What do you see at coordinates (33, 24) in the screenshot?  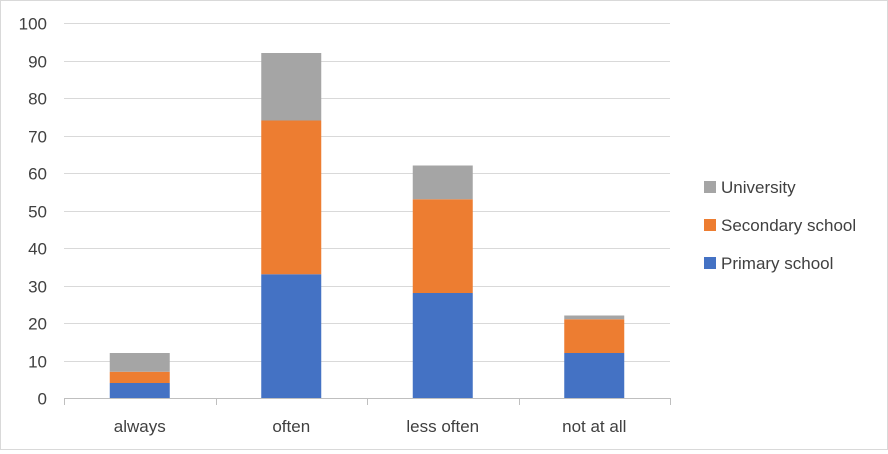 I see `y-tick-label: 100` at bounding box center [33, 24].